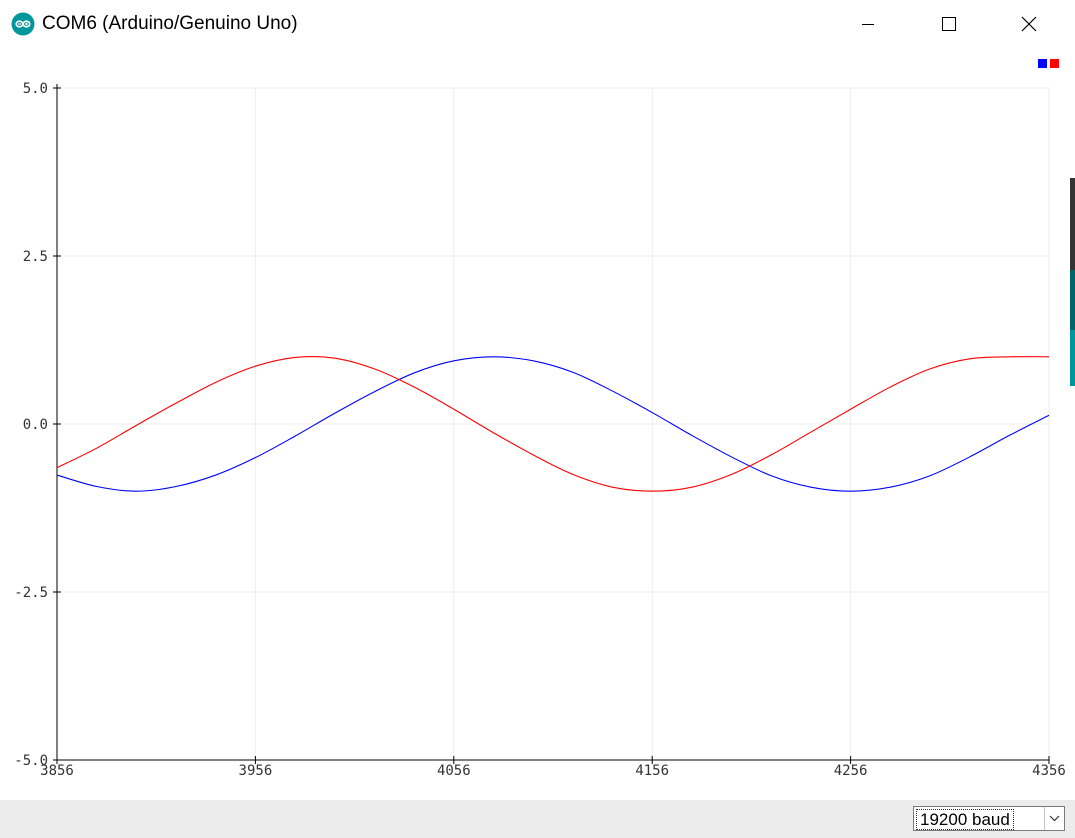 The width and height of the screenshot is (1075, 838). Describe the element at coordinates (652, 771) in the screenshot. I see `x-tick-label: 4156` at that location.